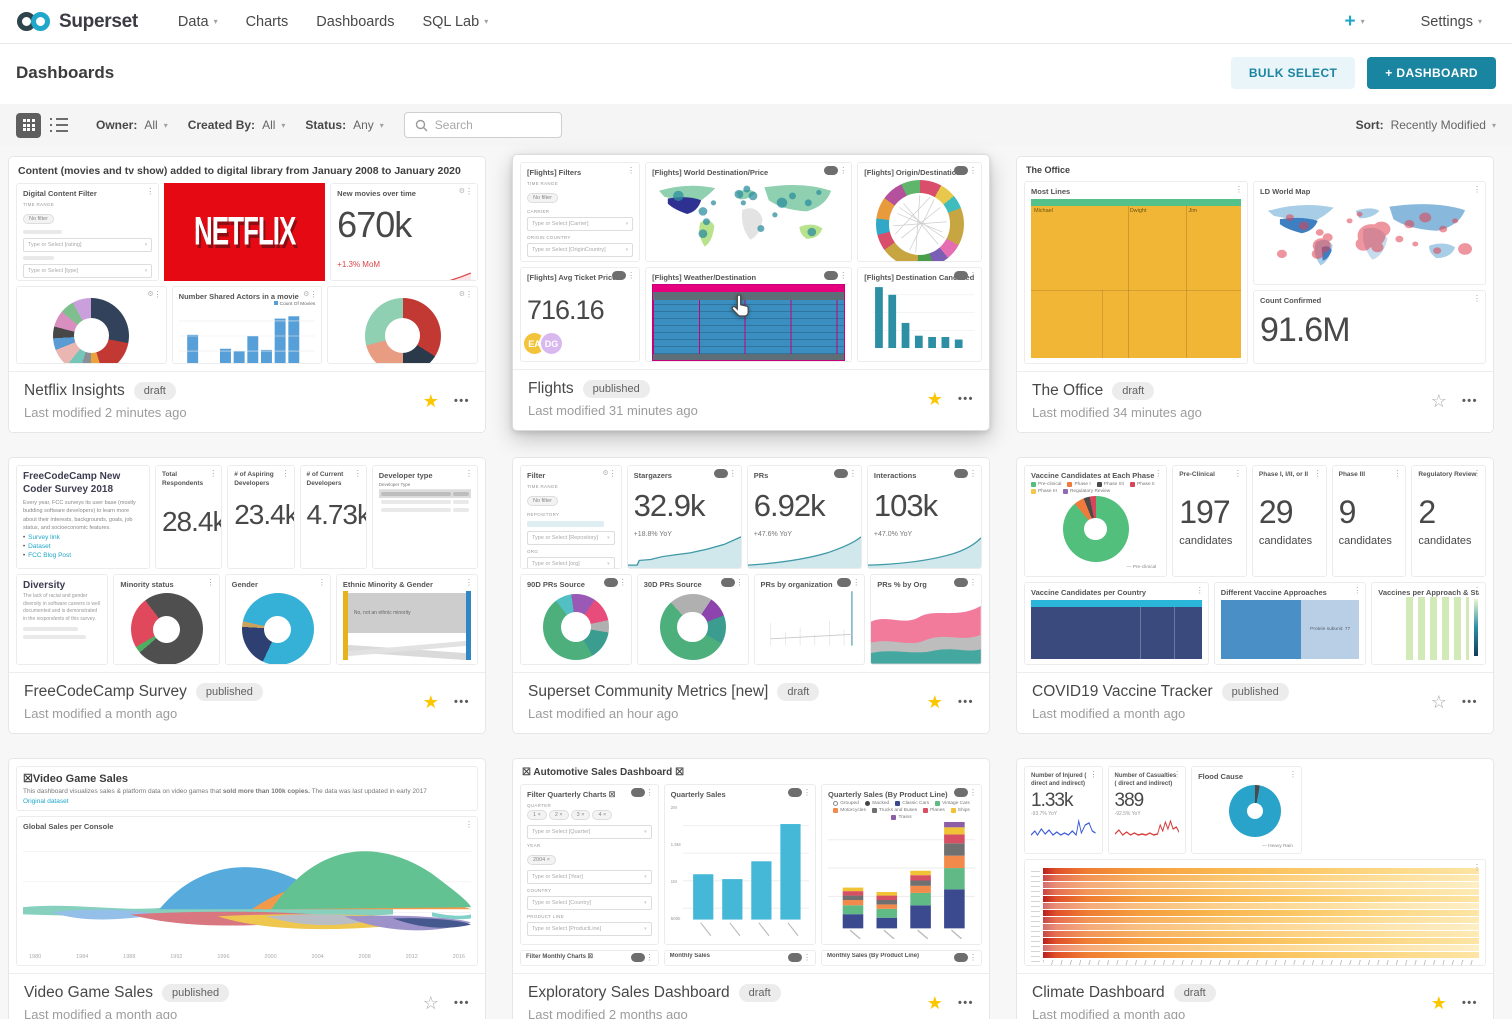 The height and width of the screenshot is (1019, 1512). What do you see at coordinates (368, 125) in the screenshot?
I see `status-filter-select: Any ▾` at bounding box center [368, 125].